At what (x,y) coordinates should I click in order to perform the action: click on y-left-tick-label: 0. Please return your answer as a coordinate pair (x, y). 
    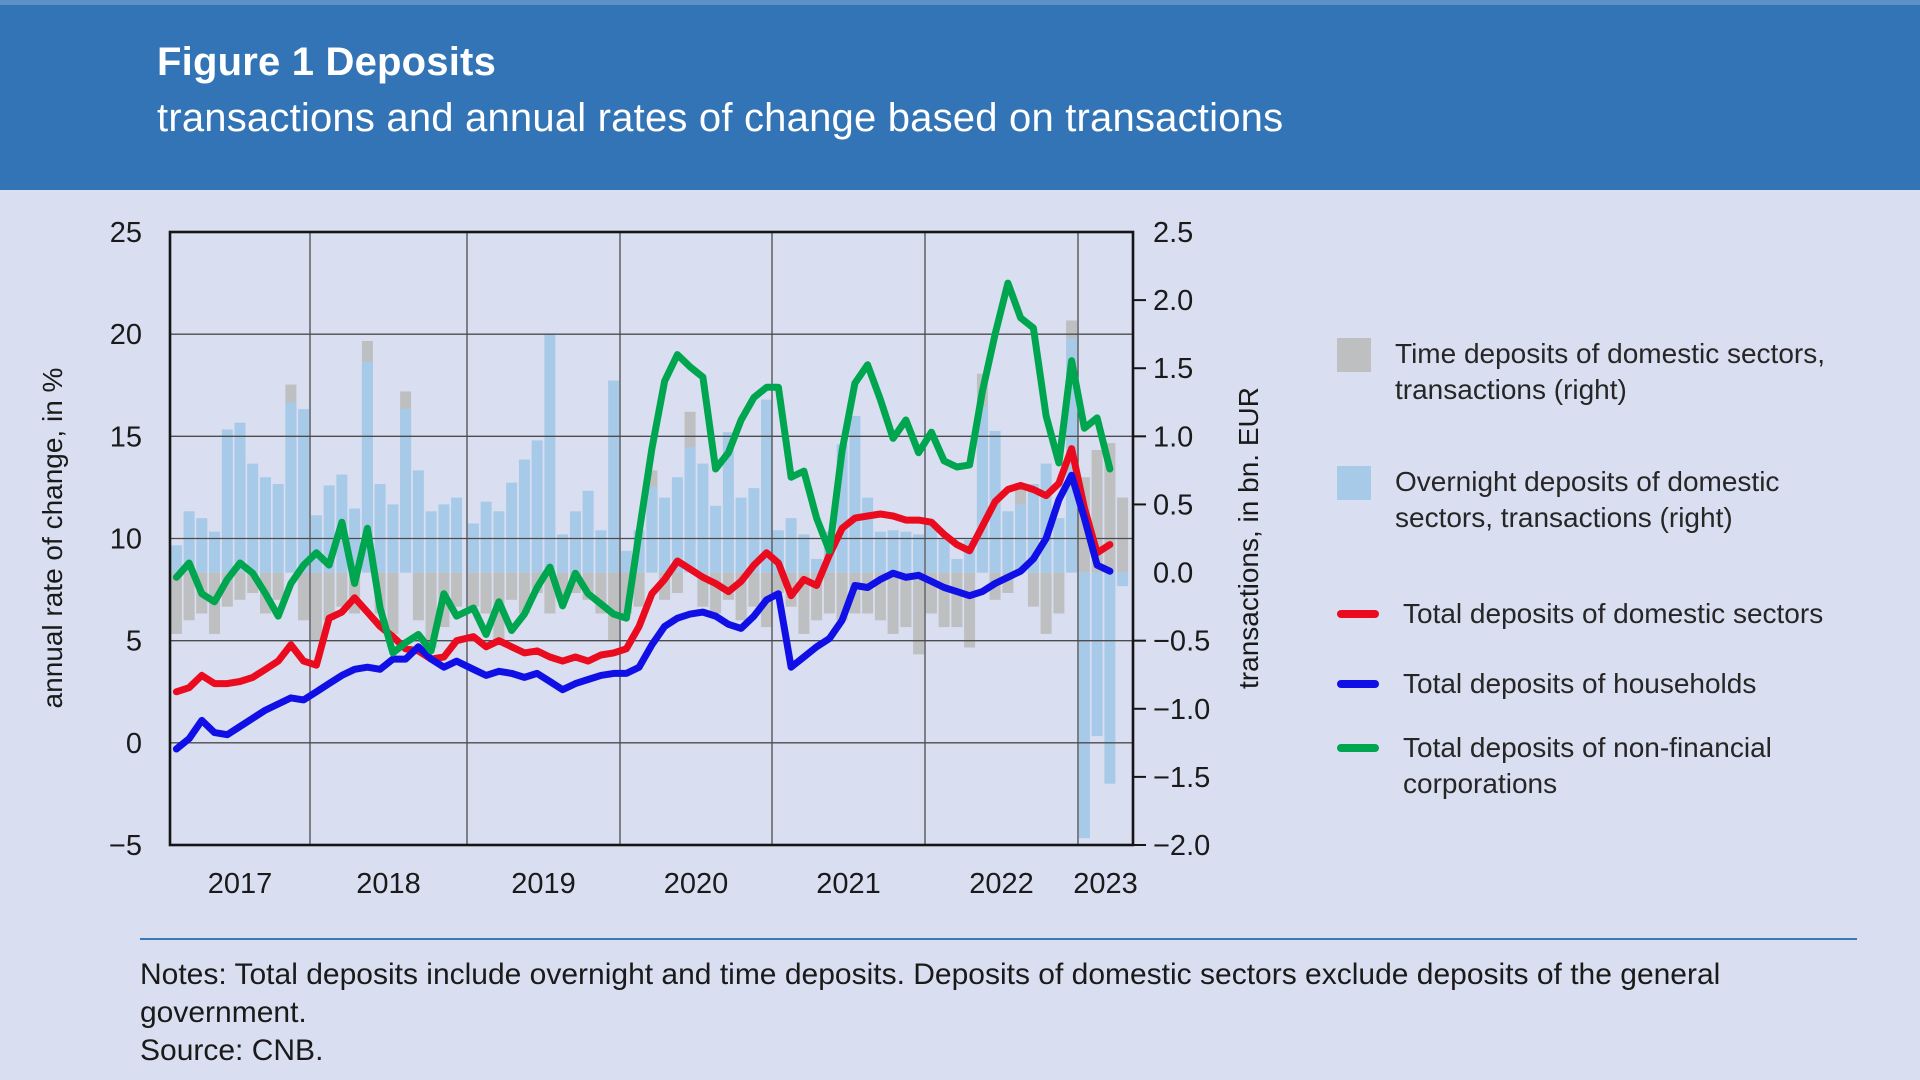
    Looking at the image, I should click on (134, 744).